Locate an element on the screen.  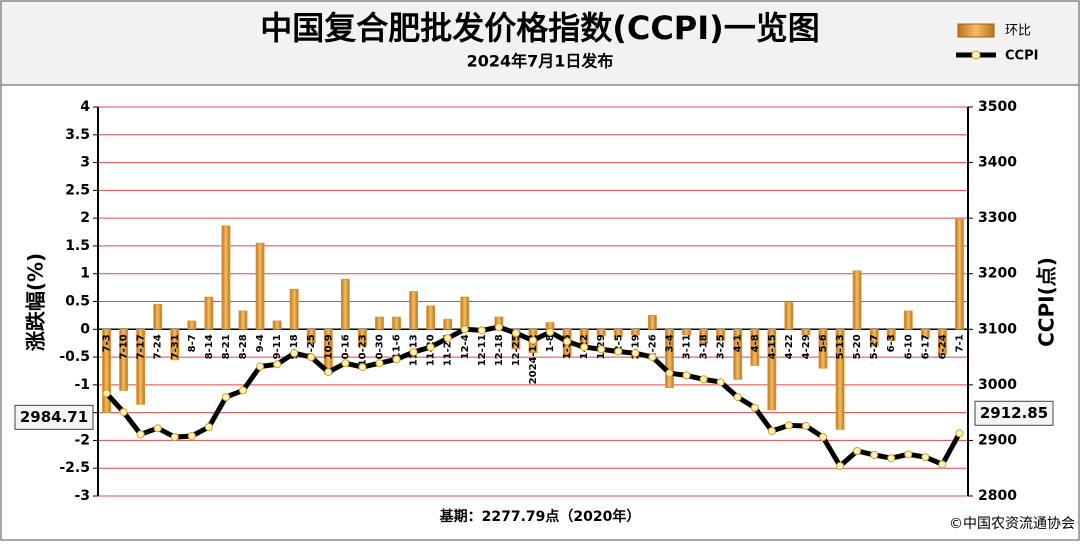
chart-title: 中国复合肥批发价格指数(CCPI)一览图 is located at coordinates (540, 28).